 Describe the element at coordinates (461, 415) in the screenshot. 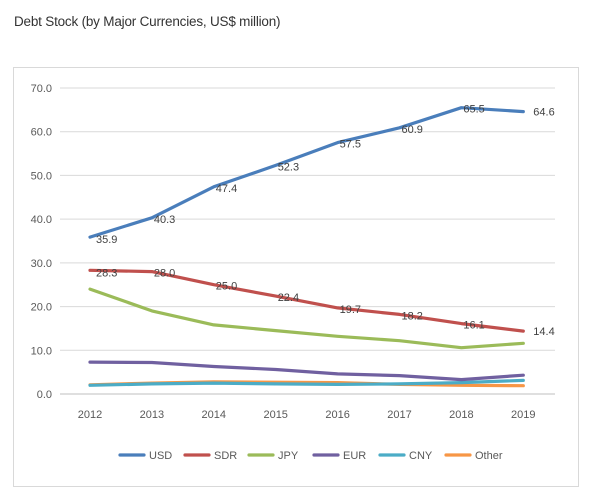

I see `x-tick-2018: 2018` at that location.